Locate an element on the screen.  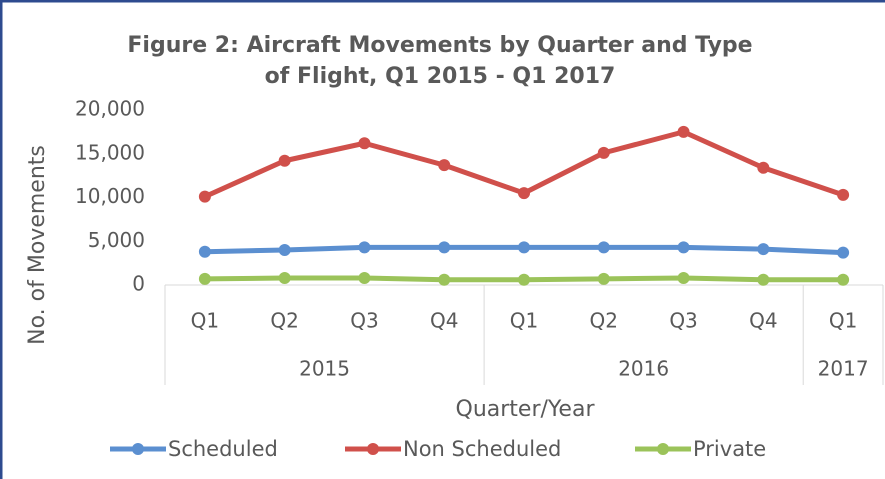
y-tick-label: 15,000 is located at coordinates (110, 152).